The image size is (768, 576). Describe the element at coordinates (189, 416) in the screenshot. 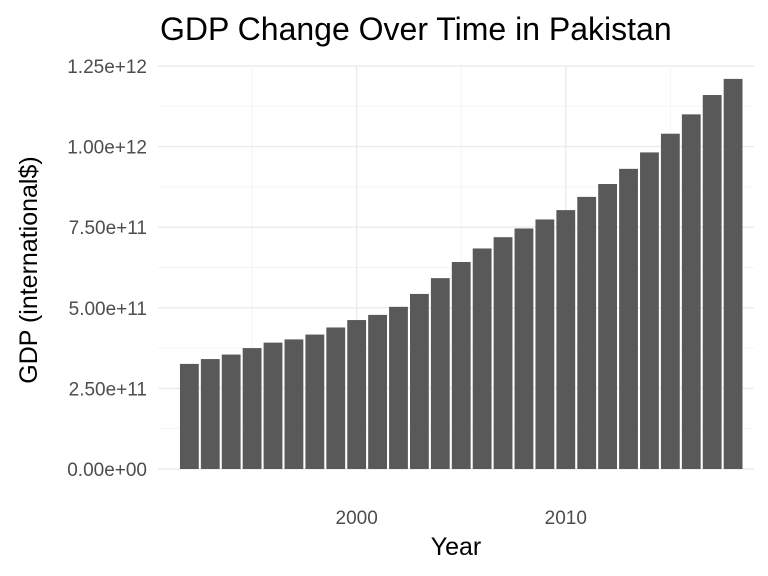

I see `bar-1992` at that location.